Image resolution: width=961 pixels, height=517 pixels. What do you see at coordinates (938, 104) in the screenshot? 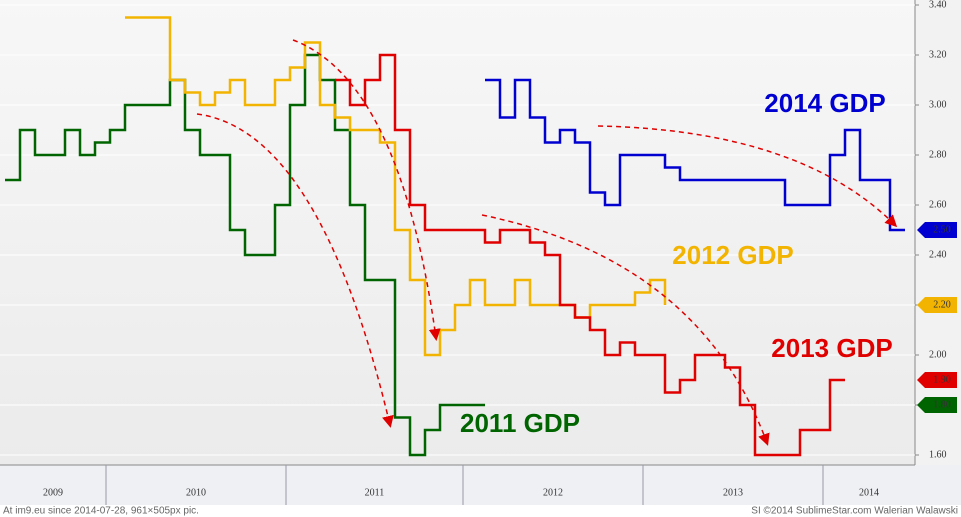
I see `y-tick-label: 3.00` at bounding box center [938, 104].